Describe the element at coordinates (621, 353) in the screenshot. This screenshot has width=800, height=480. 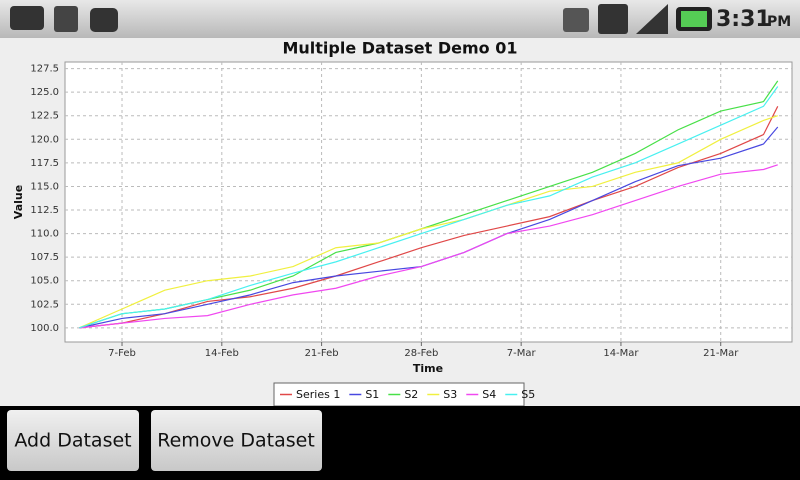
I see `x-tick-label: 14-Mar` at that location.